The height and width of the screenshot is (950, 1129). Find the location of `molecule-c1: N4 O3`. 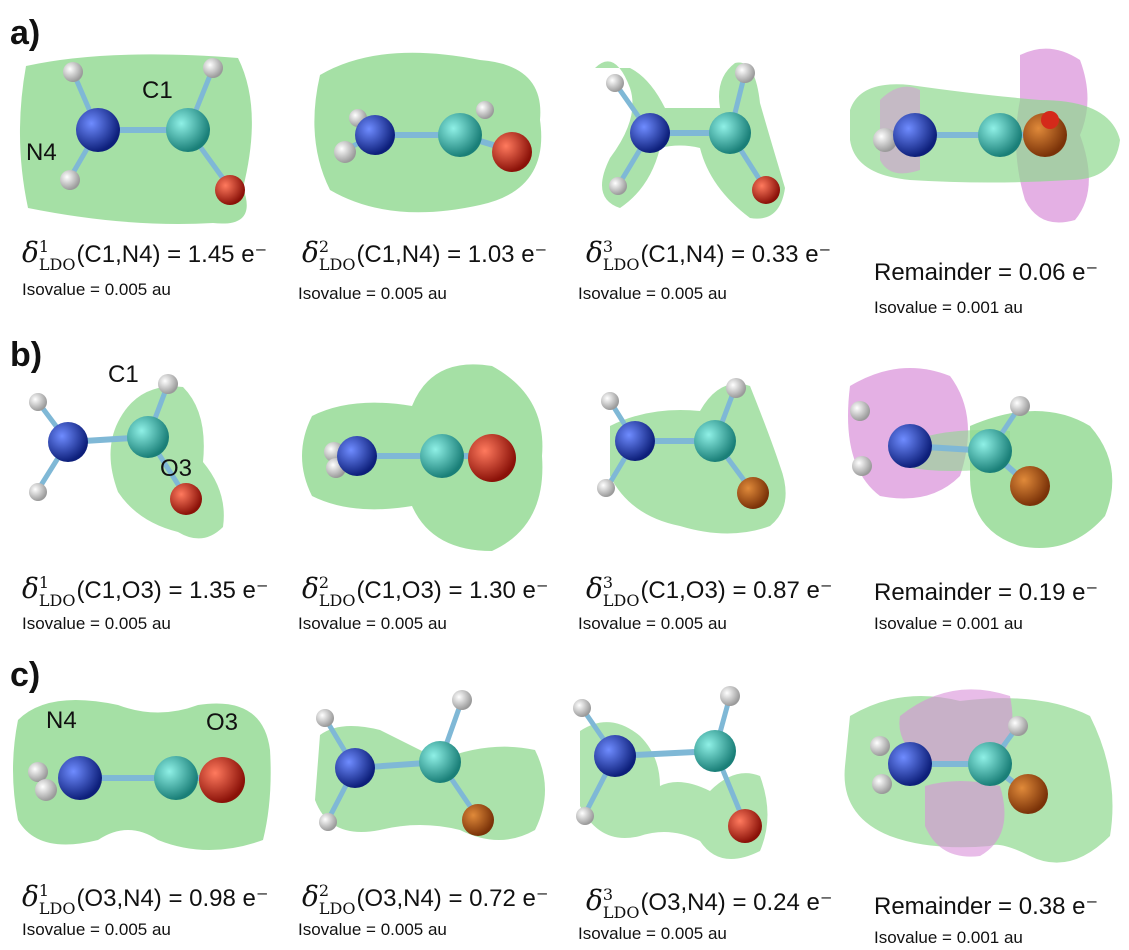

molecule-c1: N4 O3 is located at coordinates (142, 775).